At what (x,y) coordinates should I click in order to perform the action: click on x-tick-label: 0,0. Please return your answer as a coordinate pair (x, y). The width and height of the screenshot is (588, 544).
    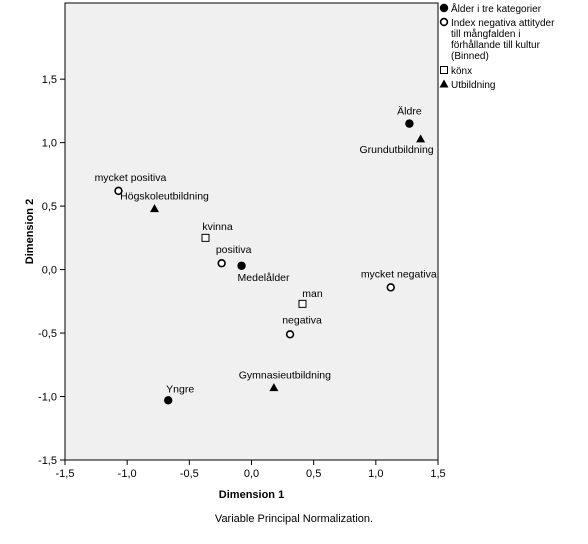
    Looking at the image, I should click on (251, 474).